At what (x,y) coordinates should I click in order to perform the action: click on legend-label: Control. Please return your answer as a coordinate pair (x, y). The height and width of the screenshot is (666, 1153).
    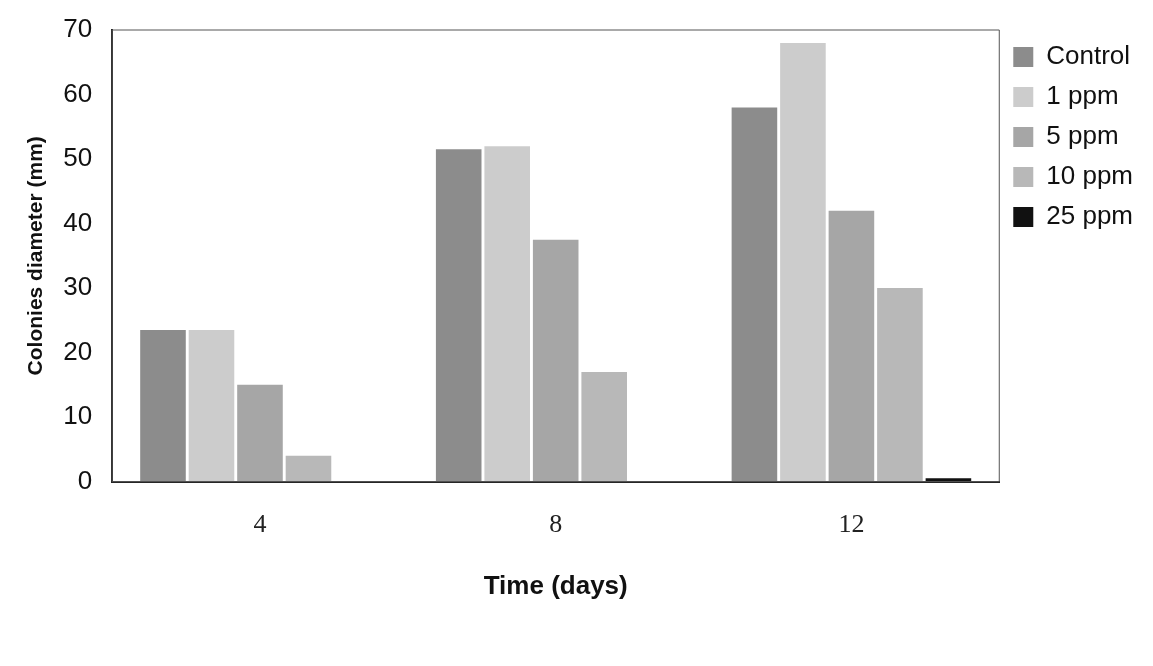
    Looking at the image, I should click on (1088, 55).